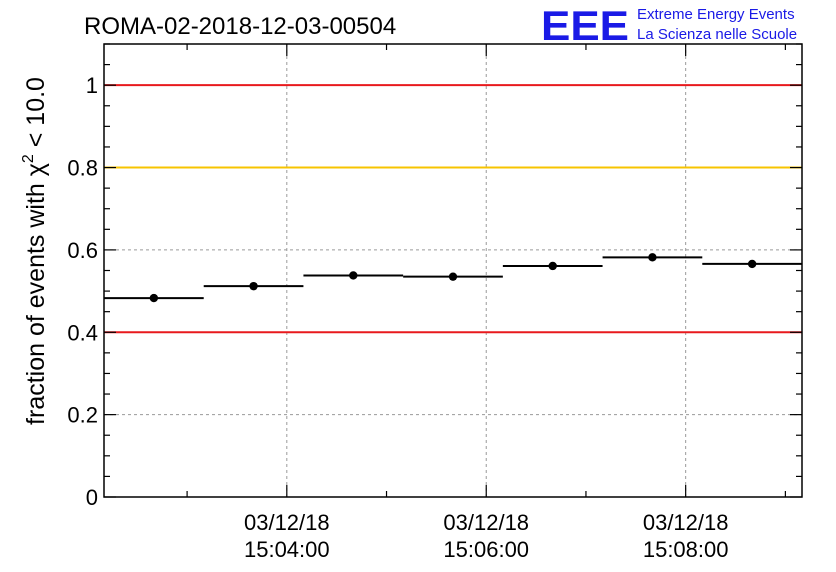 The height and width of the screenshot is (572, 836). I want to click on x-tick-time-label: 15:08:00, so click(686, 549).